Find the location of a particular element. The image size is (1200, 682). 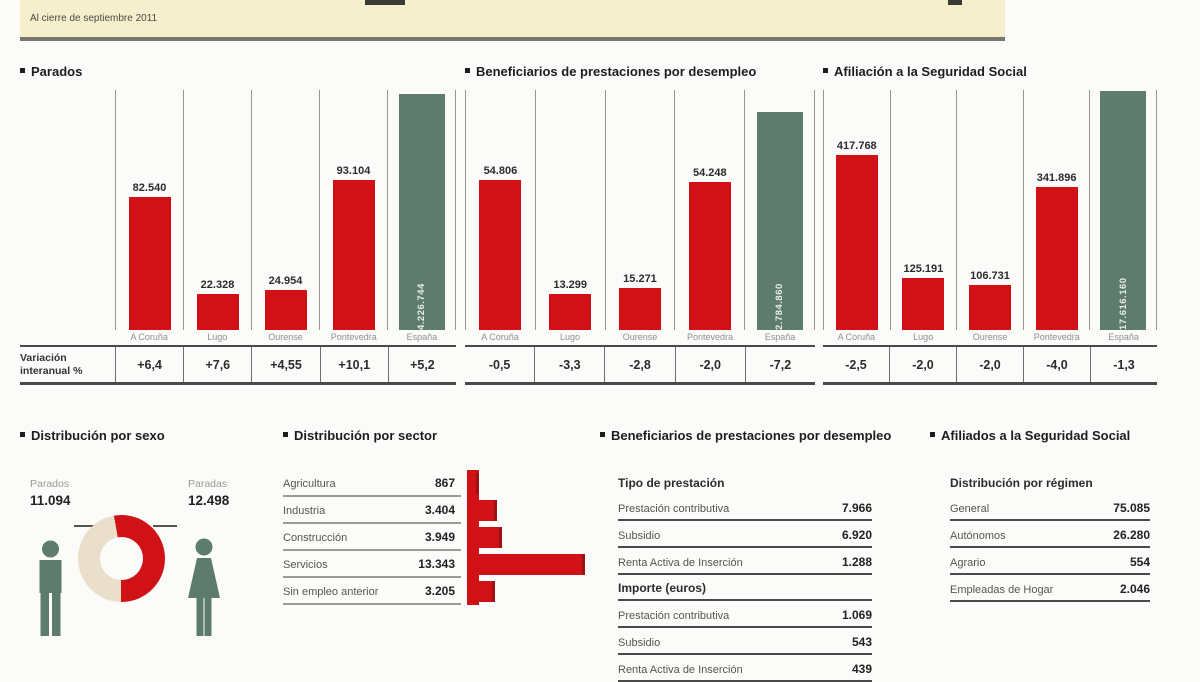

bar-value: 54.248 is located at coordinates (709, 173).